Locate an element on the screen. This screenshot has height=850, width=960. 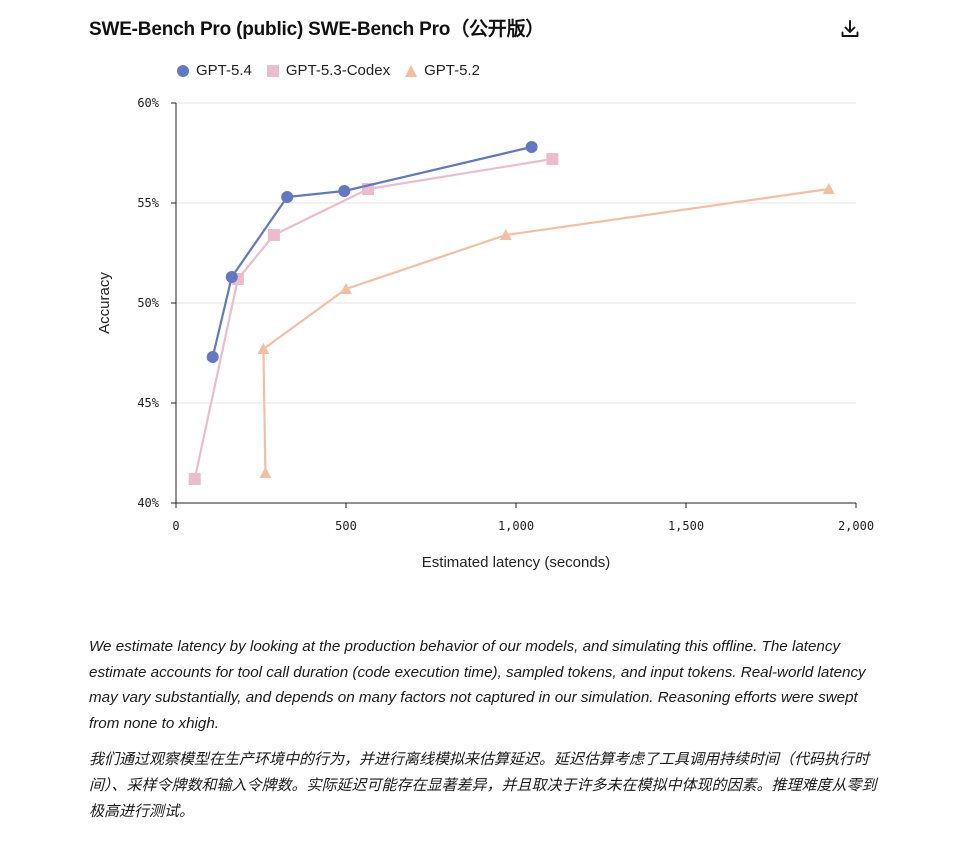
chart-legend: GPT-5.4 GPT-5.3-Codex GPT-5.2 is located at coordinates (335, 70).